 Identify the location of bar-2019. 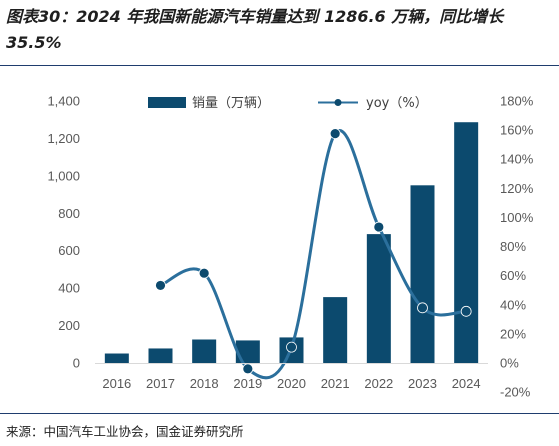
(247, 351).